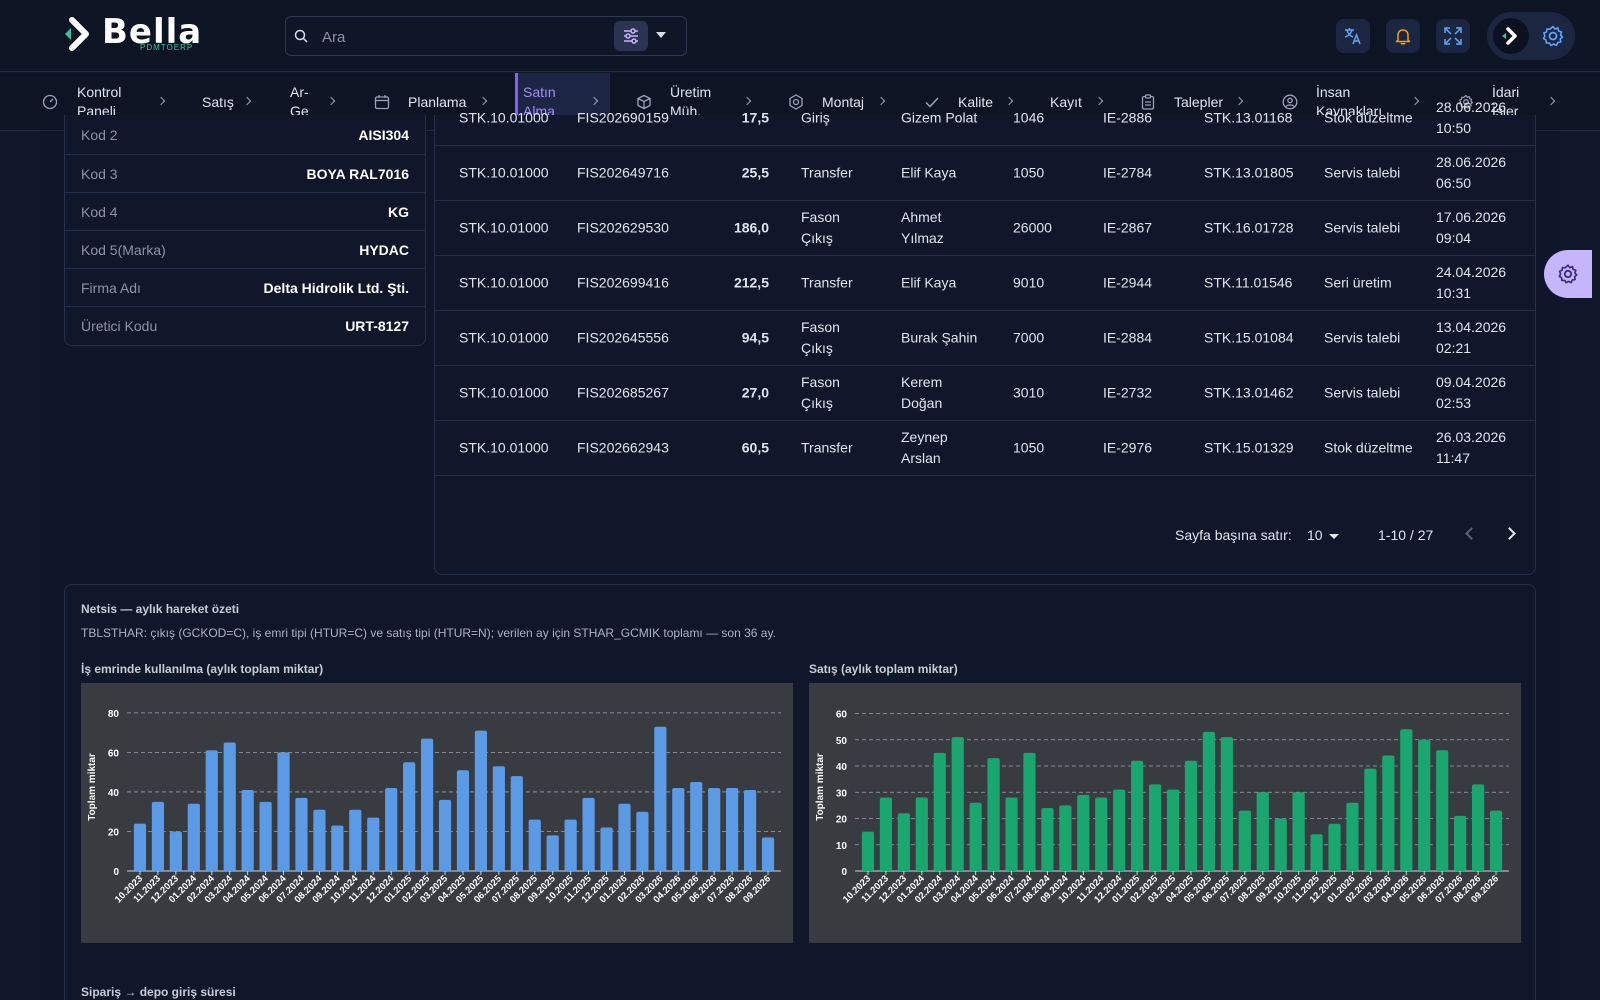 The width and height of the screenshot is (1600, 1000). What do you see at coordinates (1471, 533) in the screenshot?
I see `prev-page-icon` at bounding box center [1471, 533].